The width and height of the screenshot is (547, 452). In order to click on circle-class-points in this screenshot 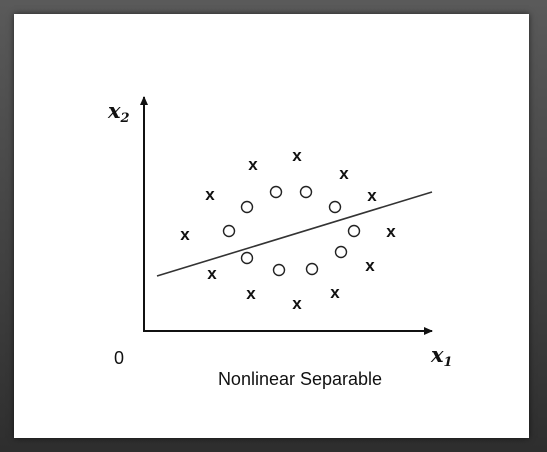, I will do `click(291, 231)`.